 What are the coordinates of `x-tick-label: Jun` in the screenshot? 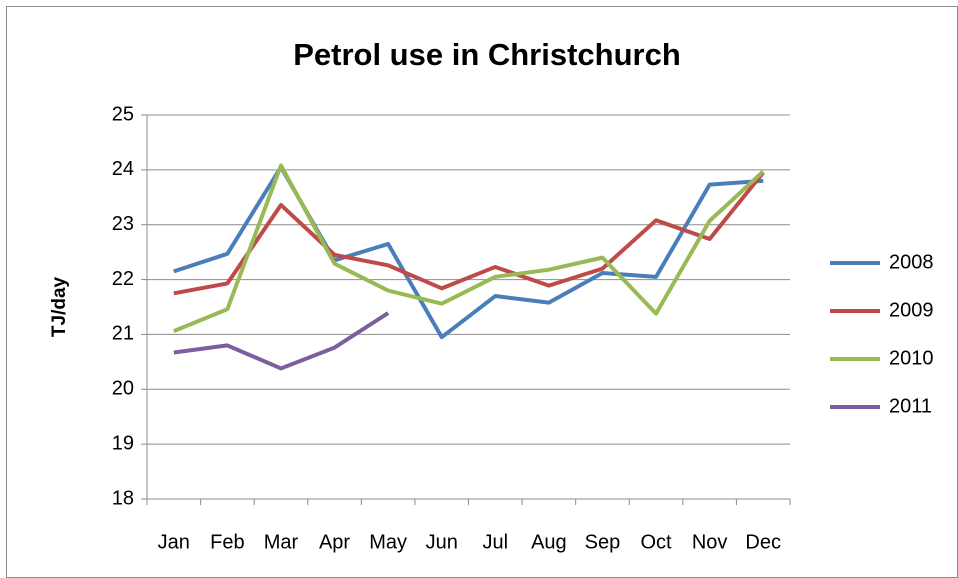 It's located at (442, 542).